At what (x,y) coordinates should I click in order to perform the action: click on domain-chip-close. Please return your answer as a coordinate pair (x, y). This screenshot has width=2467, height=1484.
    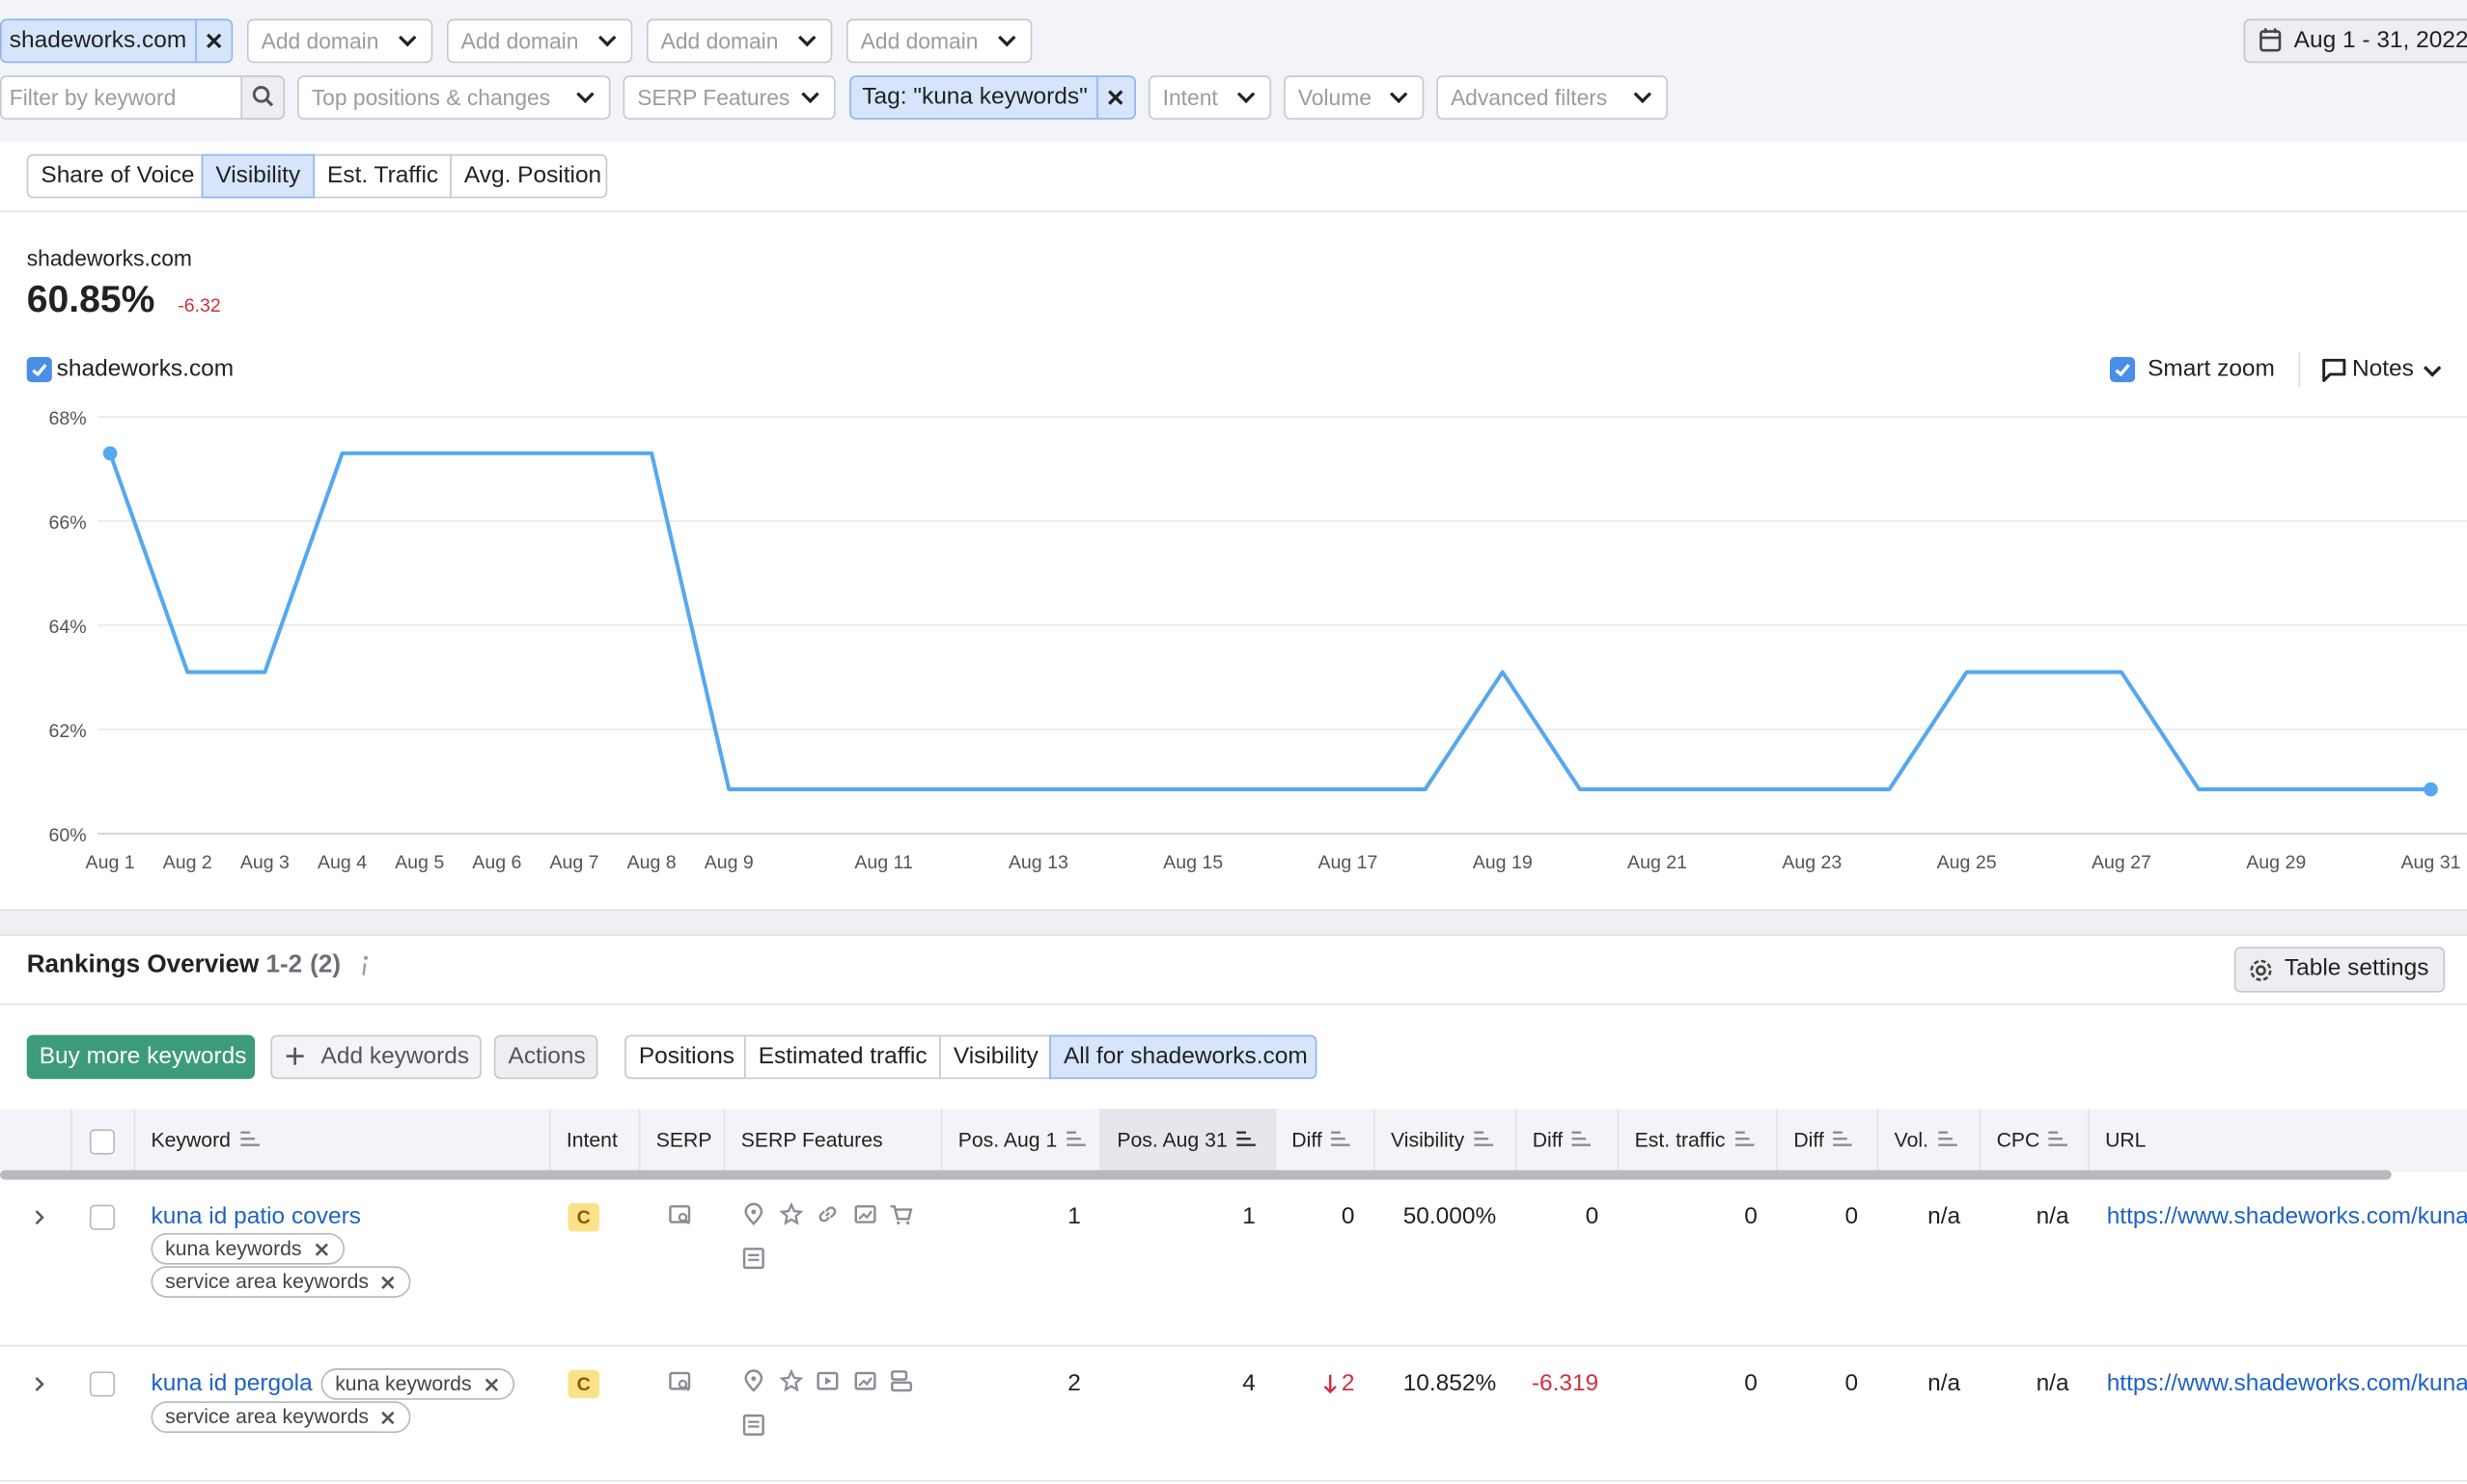
    Looking at the image, I should click on (196, 41).